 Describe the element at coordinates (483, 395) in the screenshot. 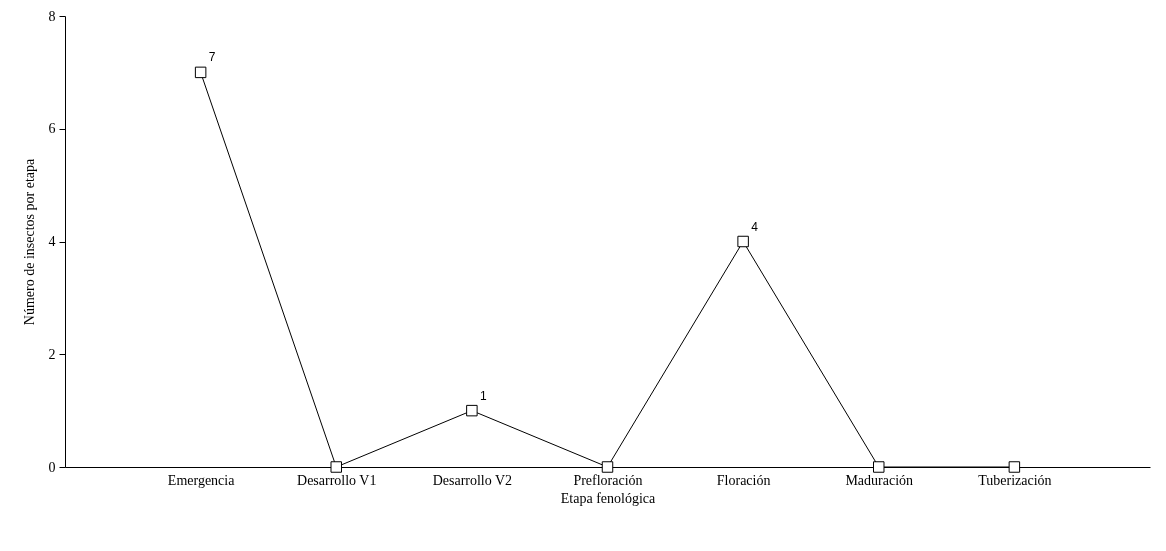

I see `data-label: 1` at that location.